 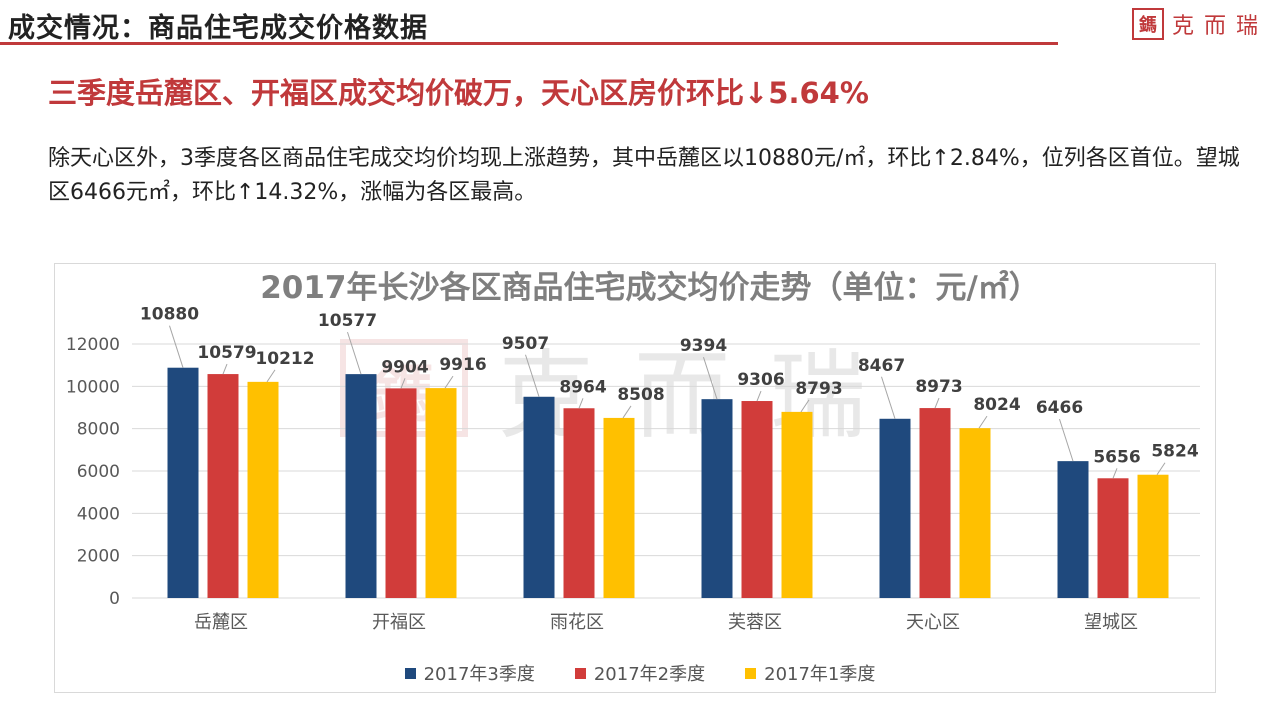 I want to click on legend-label: 2017年3季度, so click(x=479, y=674).